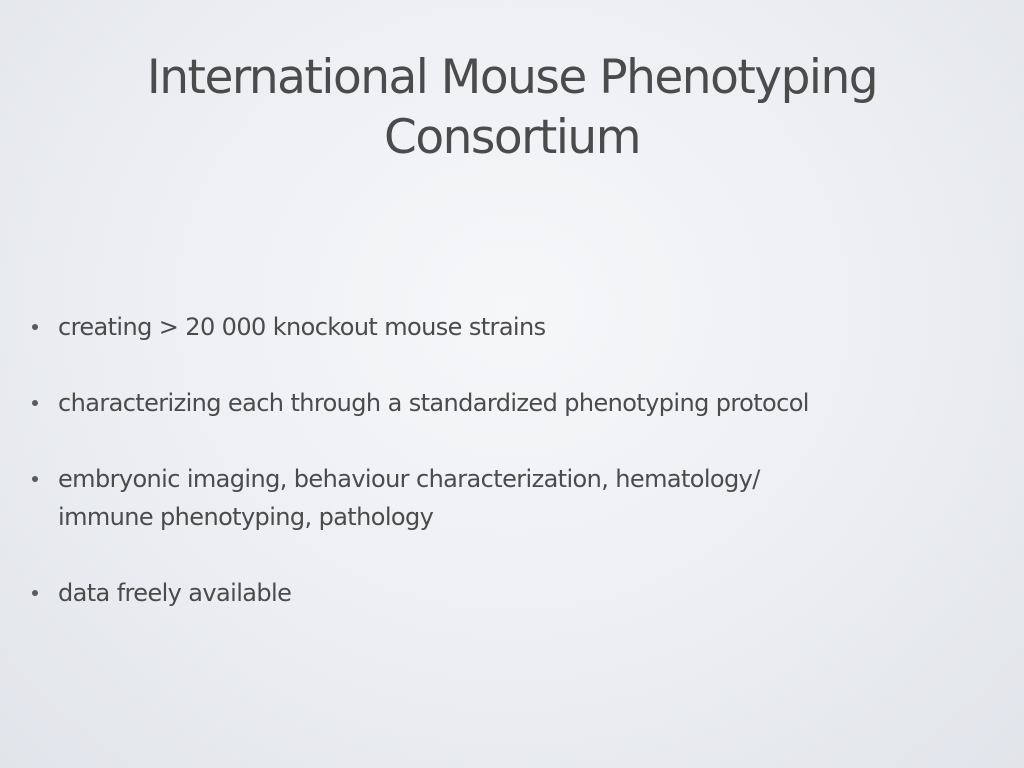 The image size is (1024, 768). Describe the element at coordinates (528, 593) in the screenshot. I see `bullet-text: data freely available` at that location.